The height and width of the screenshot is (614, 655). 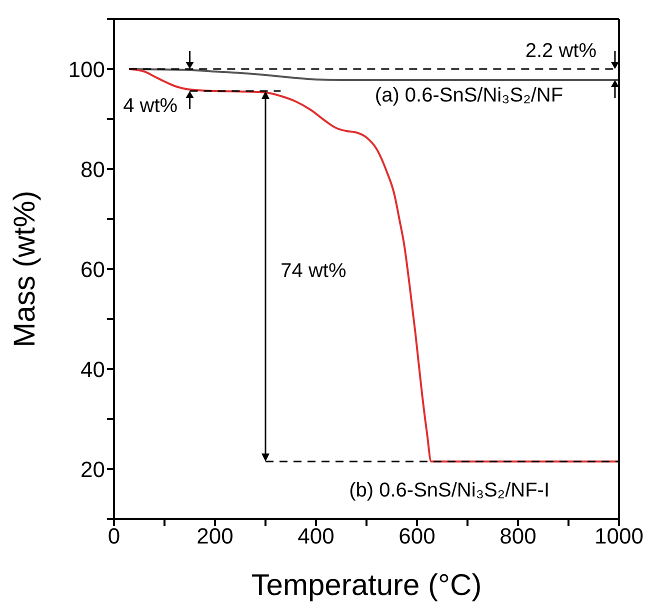 What do you see at coordinates (313, 271) in the screenshot?
I see `annotation: 74 wt%` at bounding box center [313, 271].